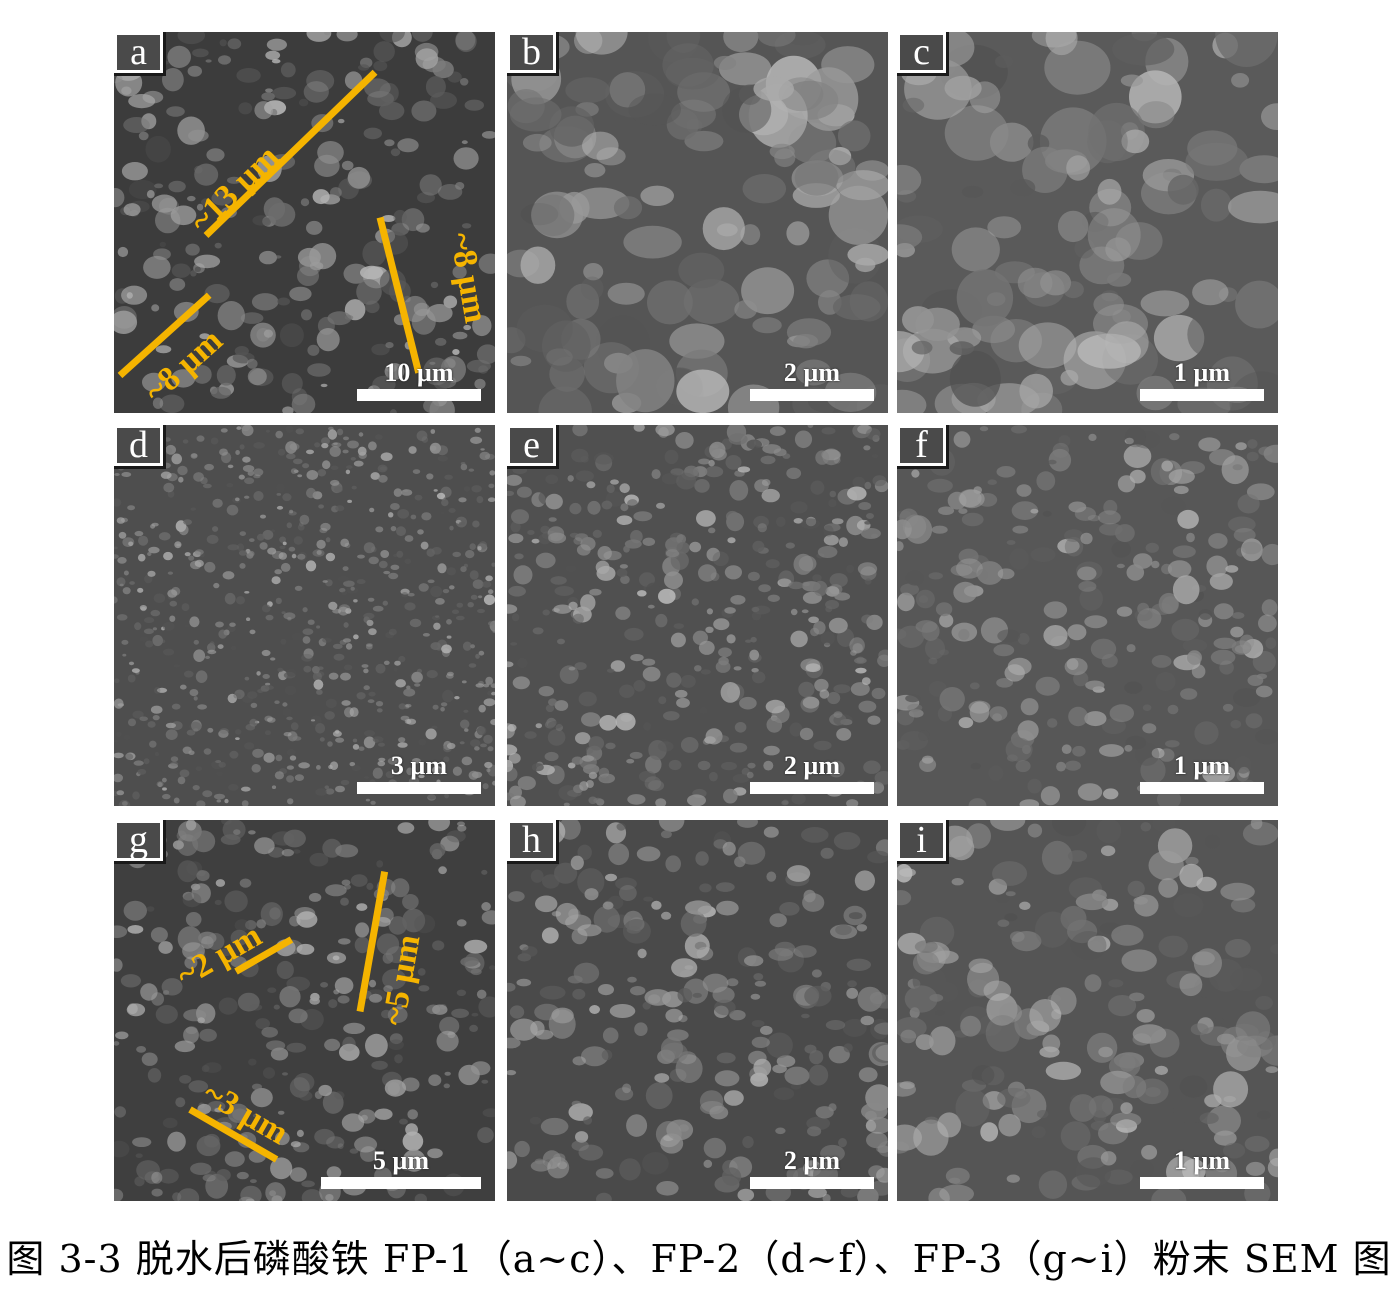 The height and width of the screenshot is (1304, 1398). Describe the element at coordinates (923, 842) in the screenshot. I see `panel-label-i: i` at that location.